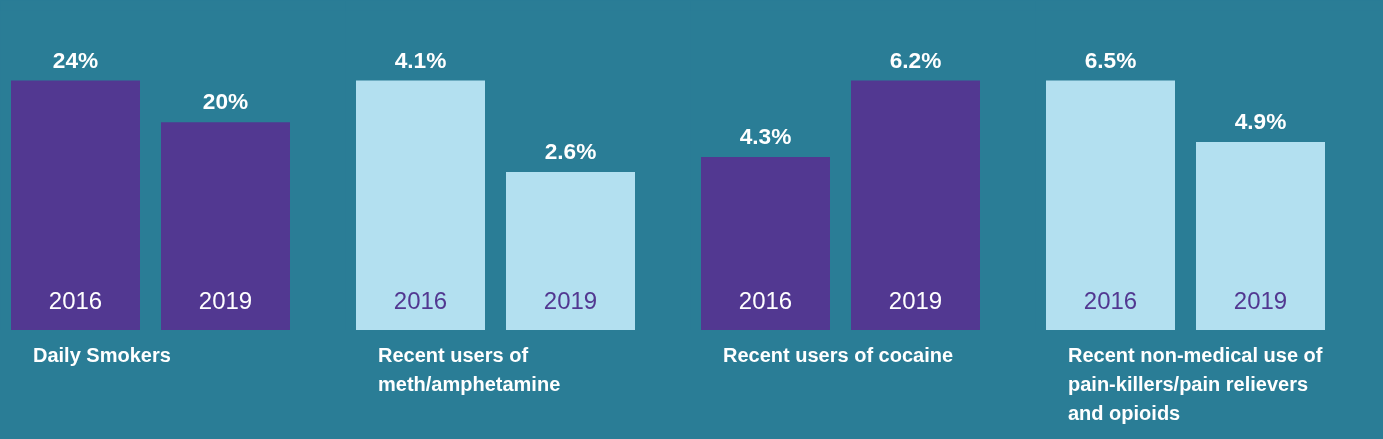 The image size is (1383, 439). I want to click on data-label: 6.5%, so click(1110, 59).